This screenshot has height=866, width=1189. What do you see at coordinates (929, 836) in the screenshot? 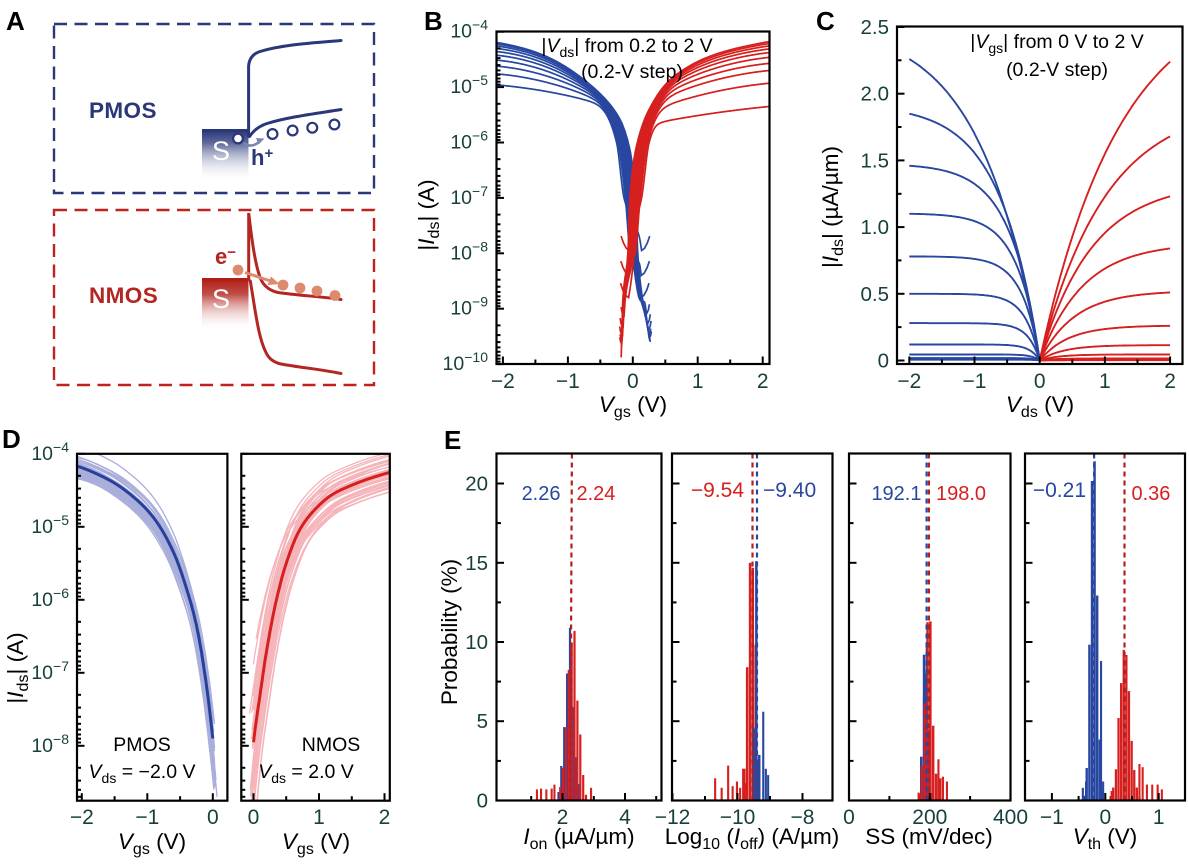
I see `svg-text: SS (mV/dec)` at bounding box center [929, 836].